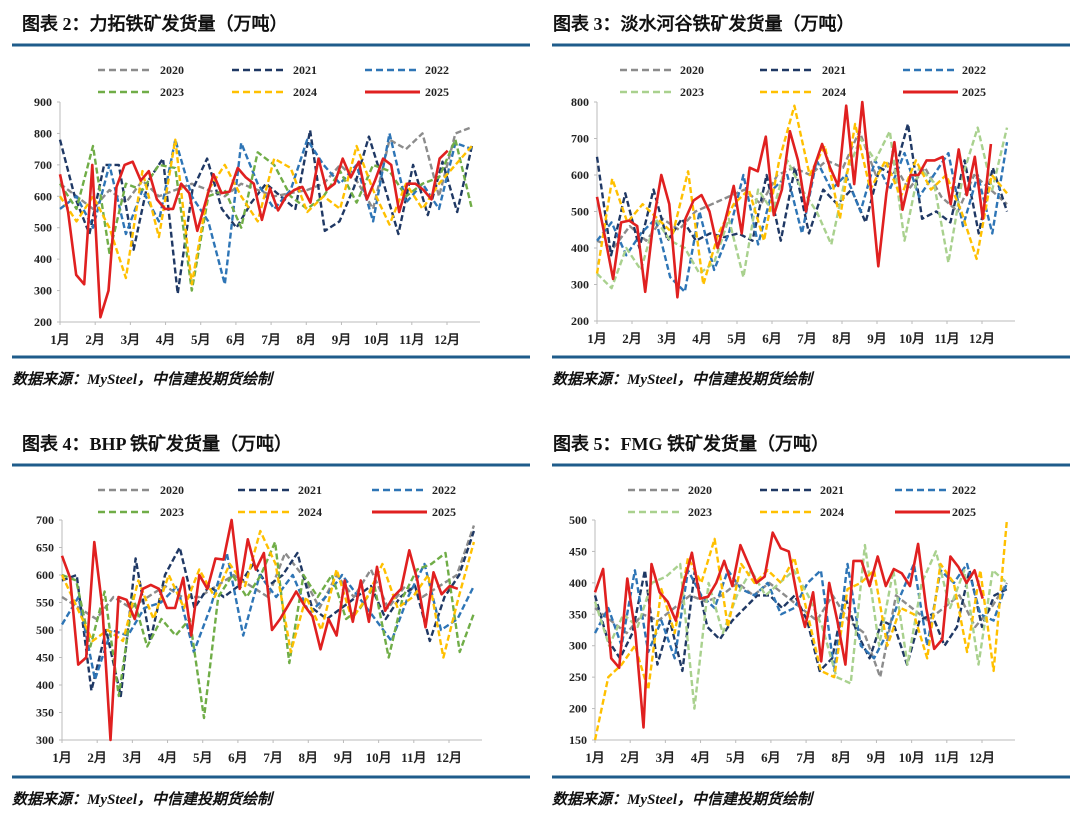 This screenshot has width=1080, height=825. Describe the element at coordinates (45, 603) in the screenshot. I see `y-tick-label: 550` at that location.